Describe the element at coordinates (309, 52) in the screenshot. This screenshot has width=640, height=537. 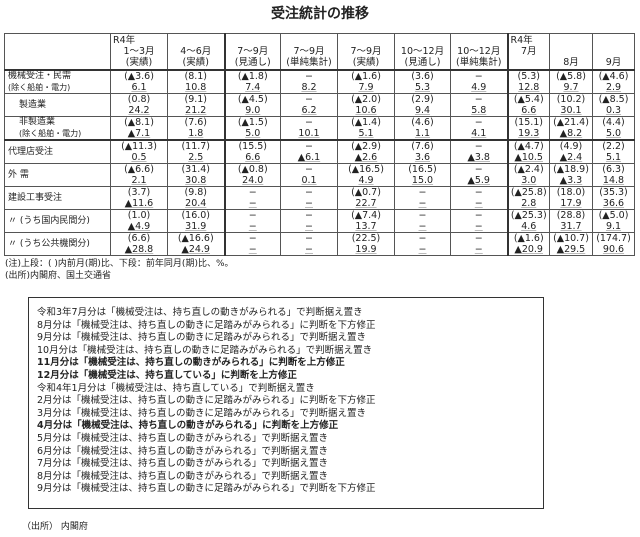
I see `column-header: 7〜9月 (単純集計)` at that location.